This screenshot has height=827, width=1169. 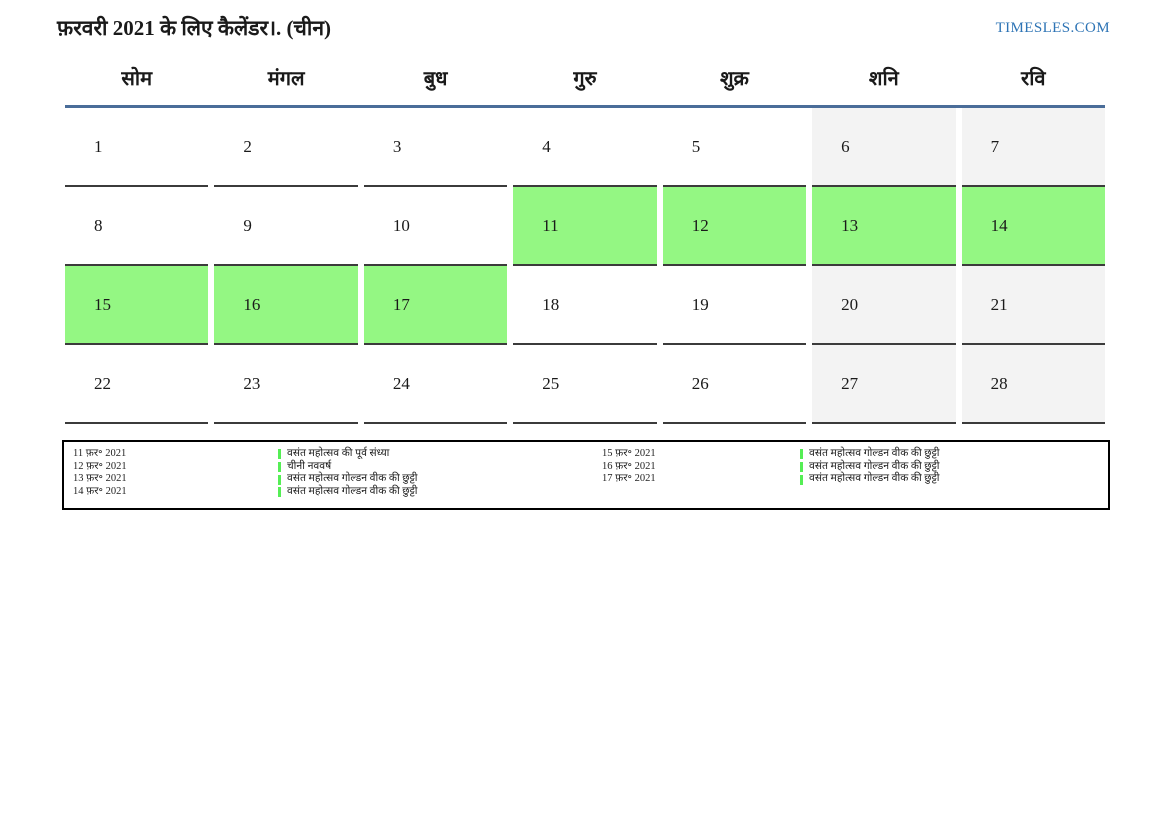 I want to click on day-cell-25: 25, so click(x=585, y=385).